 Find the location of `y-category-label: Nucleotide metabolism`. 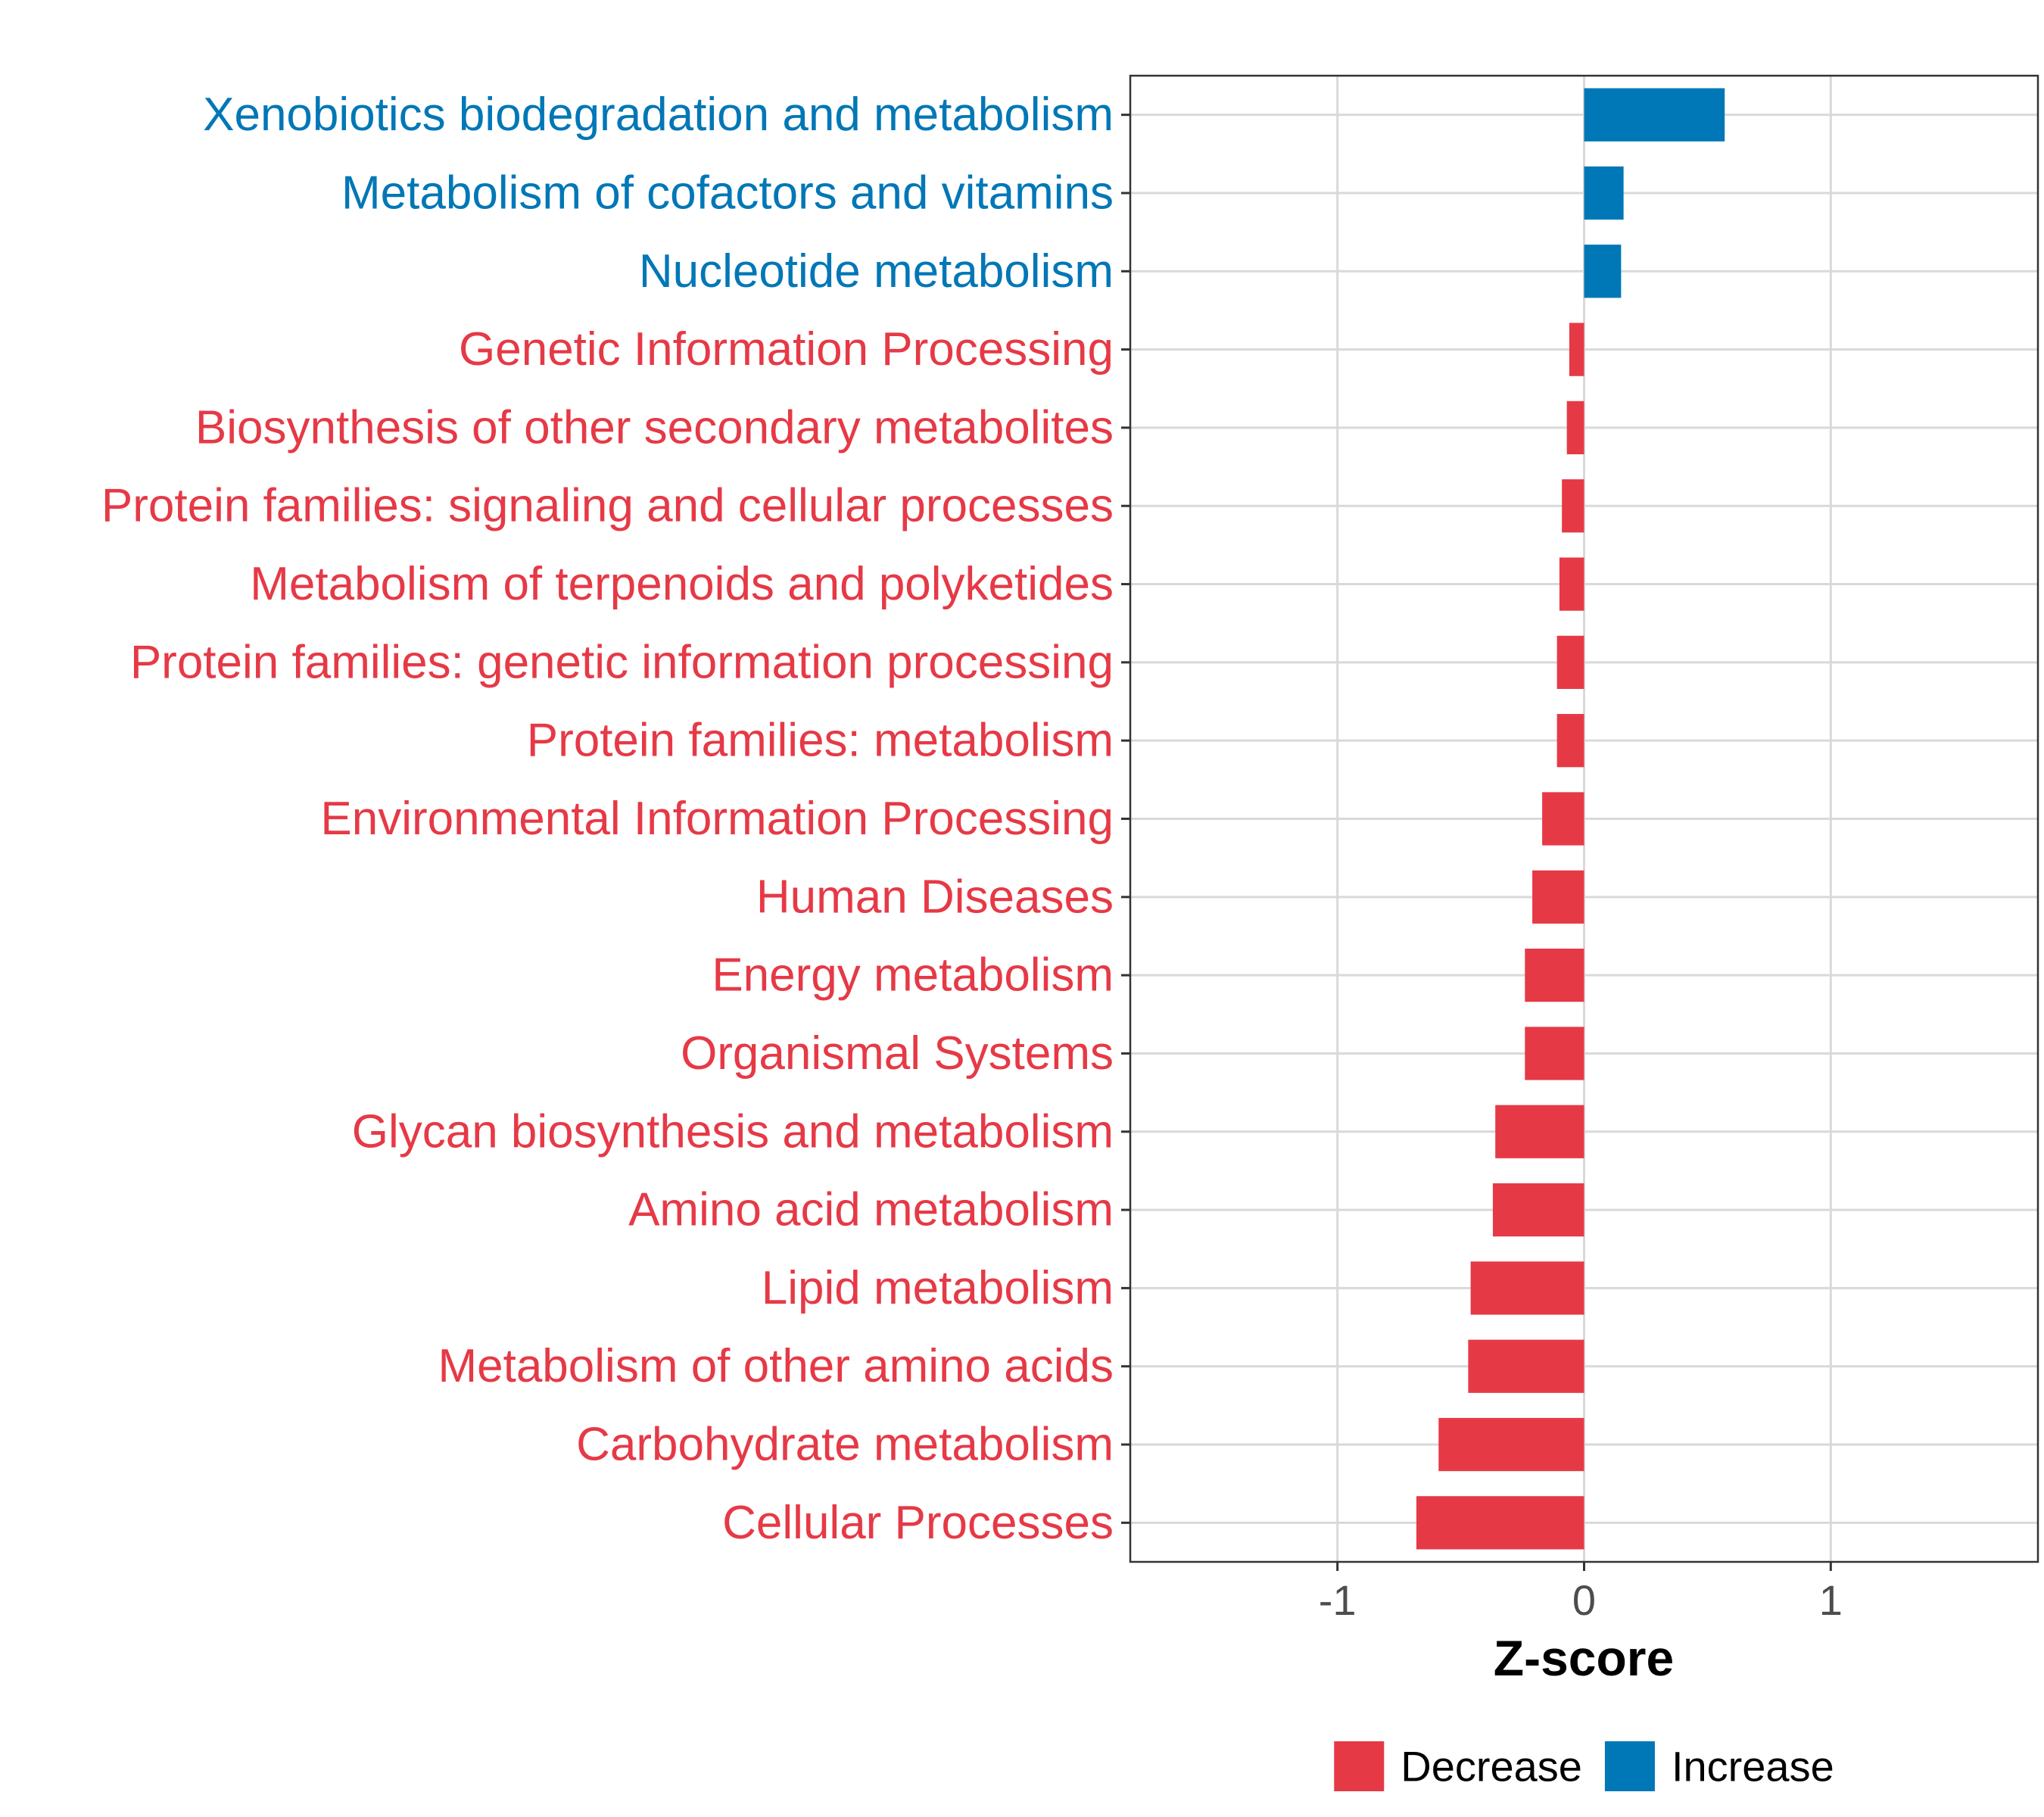

y-category-label: Nucleotide metabolism is located at coordinates (876, 271).